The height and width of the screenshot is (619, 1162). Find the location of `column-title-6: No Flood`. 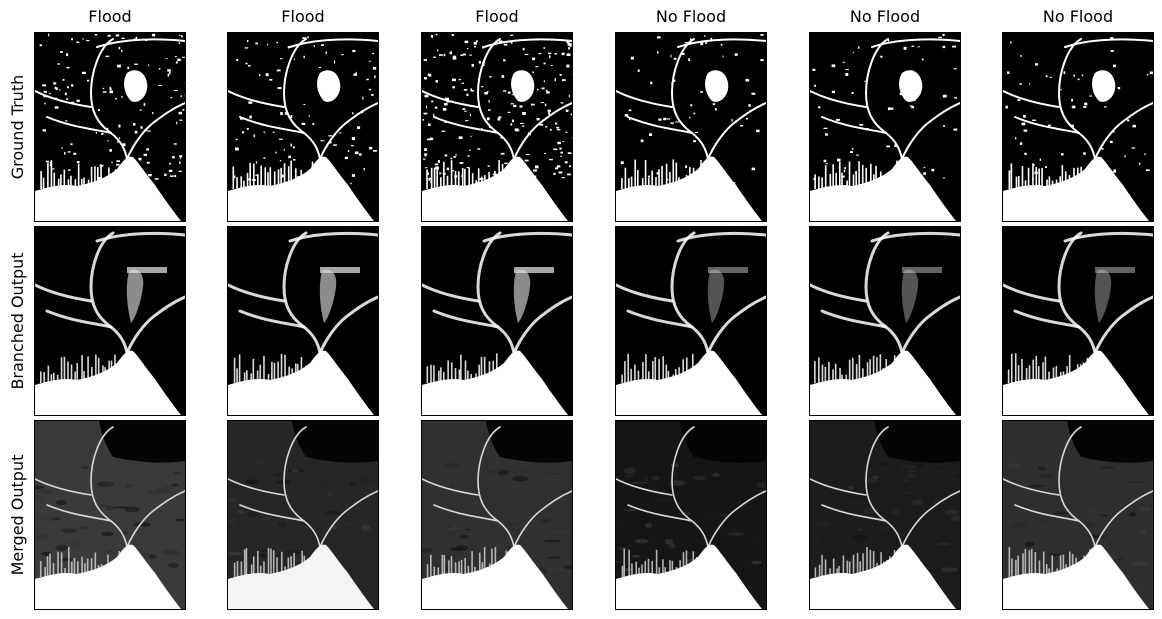

column-title-6: No Flood is located at coordinates (1078, 16).